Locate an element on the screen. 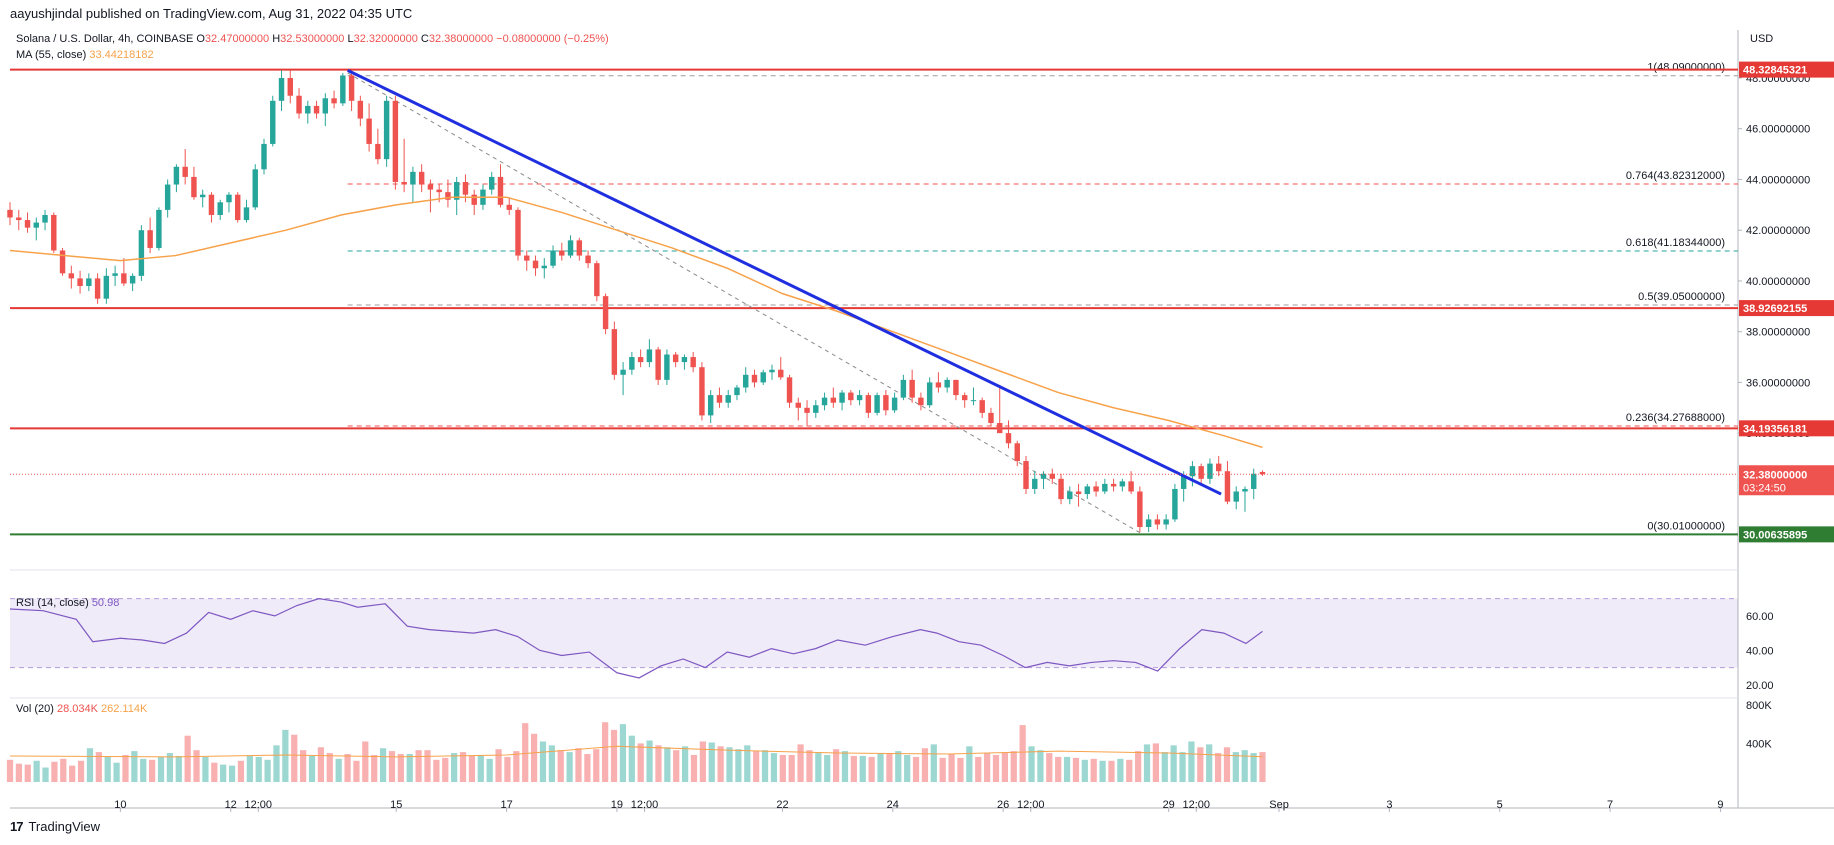  price-tick-label: 44.00000000 is located at coordinates (1778, 180).